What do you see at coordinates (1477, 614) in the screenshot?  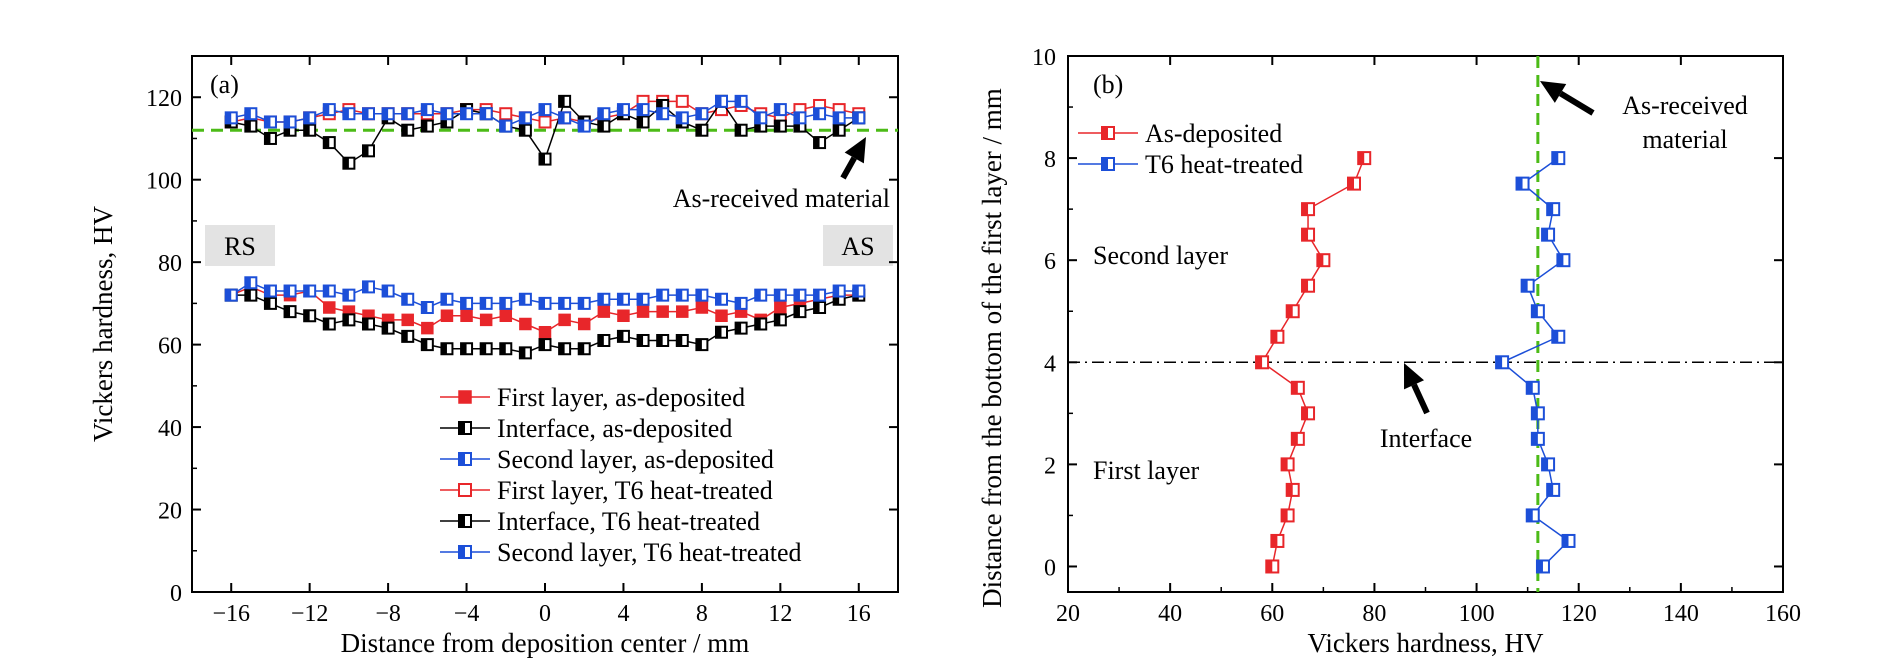 I see `x-tick-label-b: 100` at bounding box center [1477, 614].